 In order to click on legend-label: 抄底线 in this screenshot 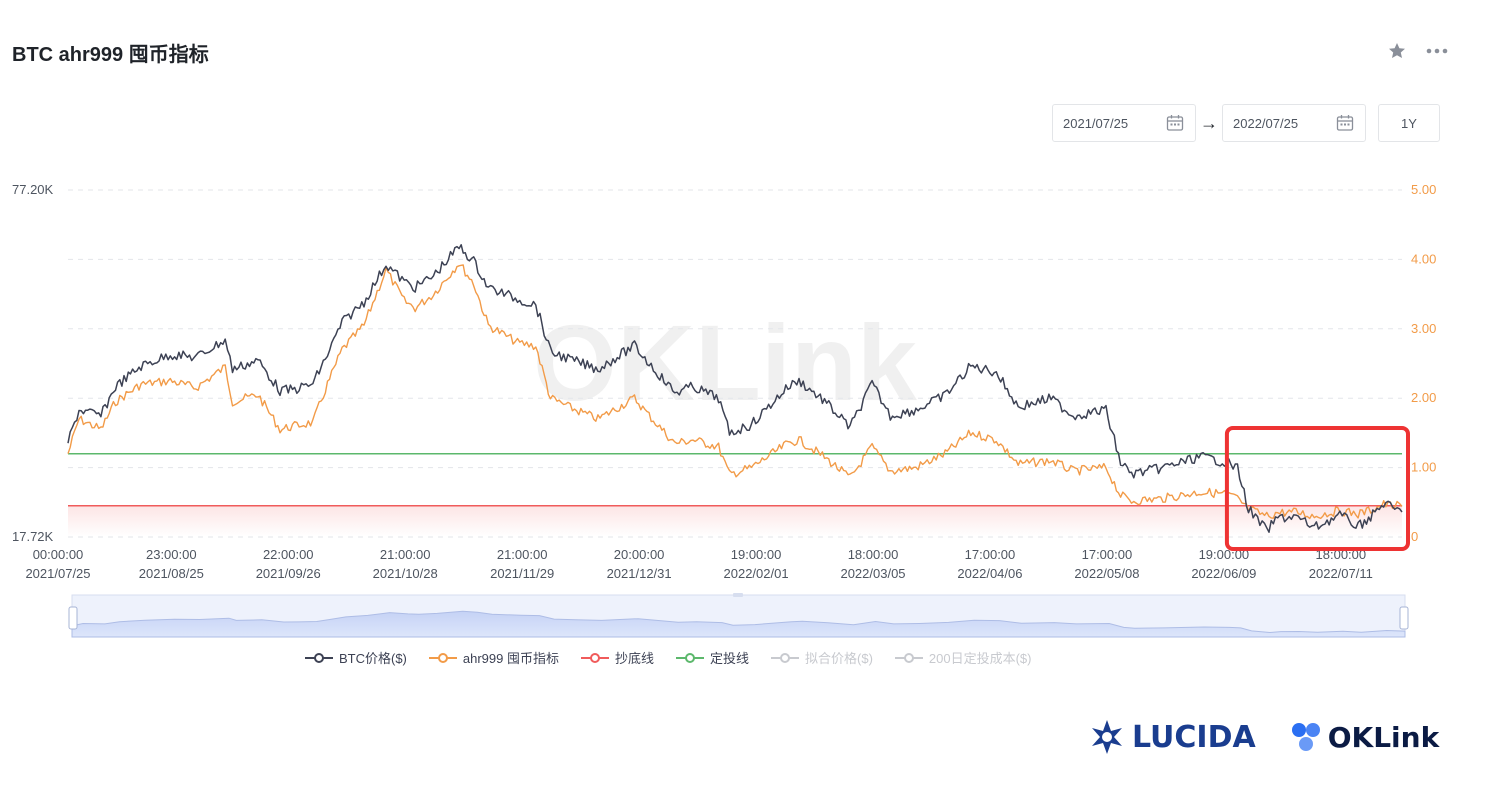, I will do `click(634, 658)`.